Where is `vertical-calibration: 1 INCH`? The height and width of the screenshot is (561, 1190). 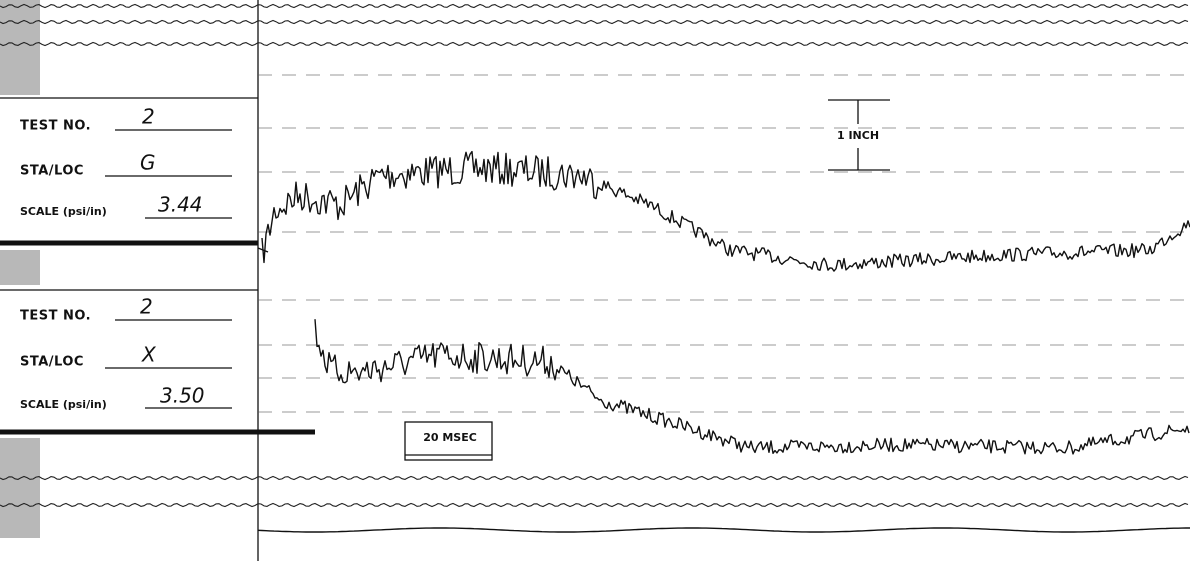
vertical-calibration: 1 INCH is located at coordinates (859, 135).